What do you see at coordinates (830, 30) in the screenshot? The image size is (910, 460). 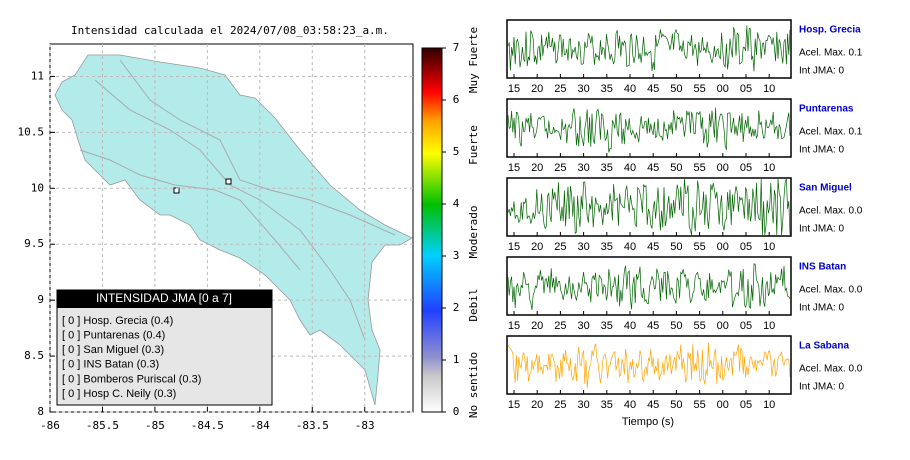 I see `station-name: Hosp. Grecia` at bounding box center [830, 30].